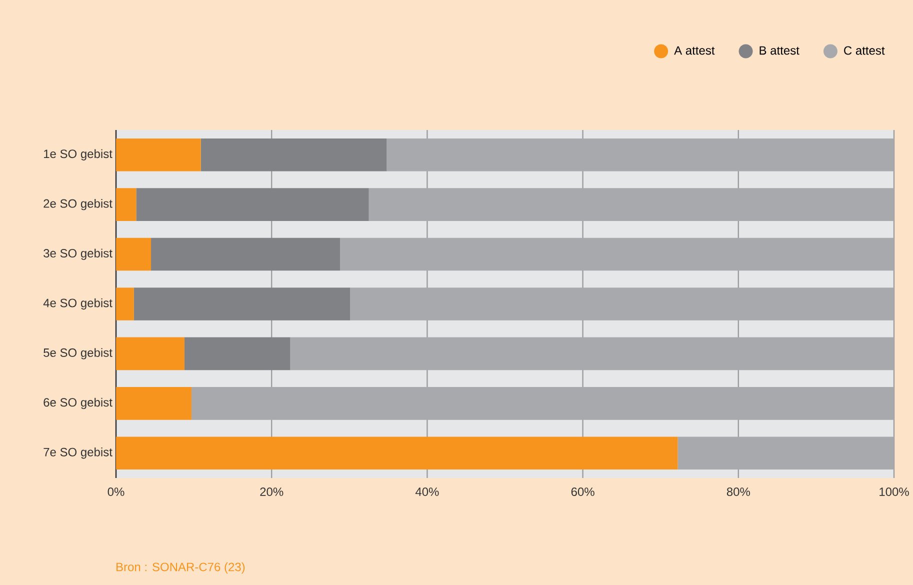 This screenshot has height=585, width=913. Describe the element at coordinates (694, 50) in the screenshot. I see `legend-label: A attest` at that location.